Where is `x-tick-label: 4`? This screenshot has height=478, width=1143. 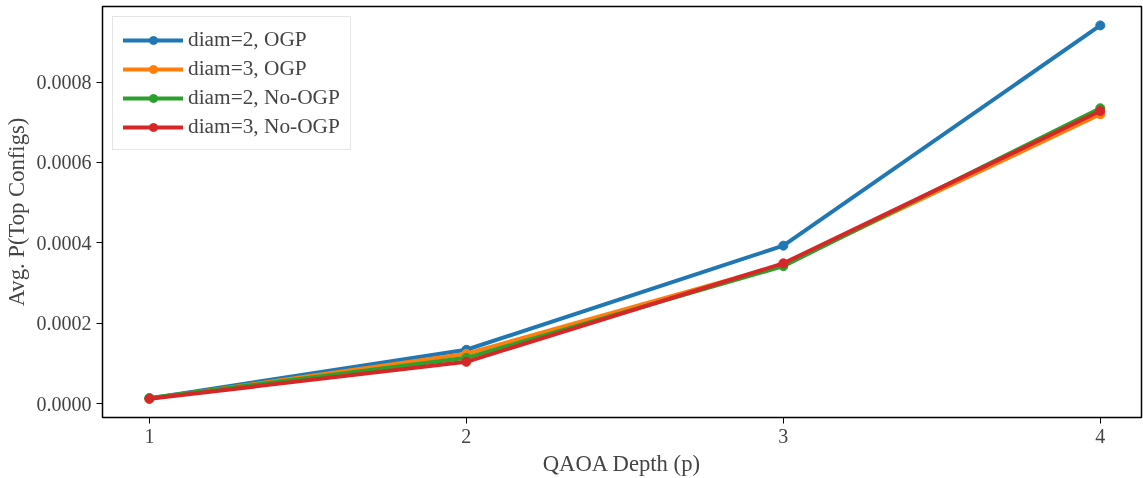
x-tick-label: 4 is located at coordinates (1100, 435).